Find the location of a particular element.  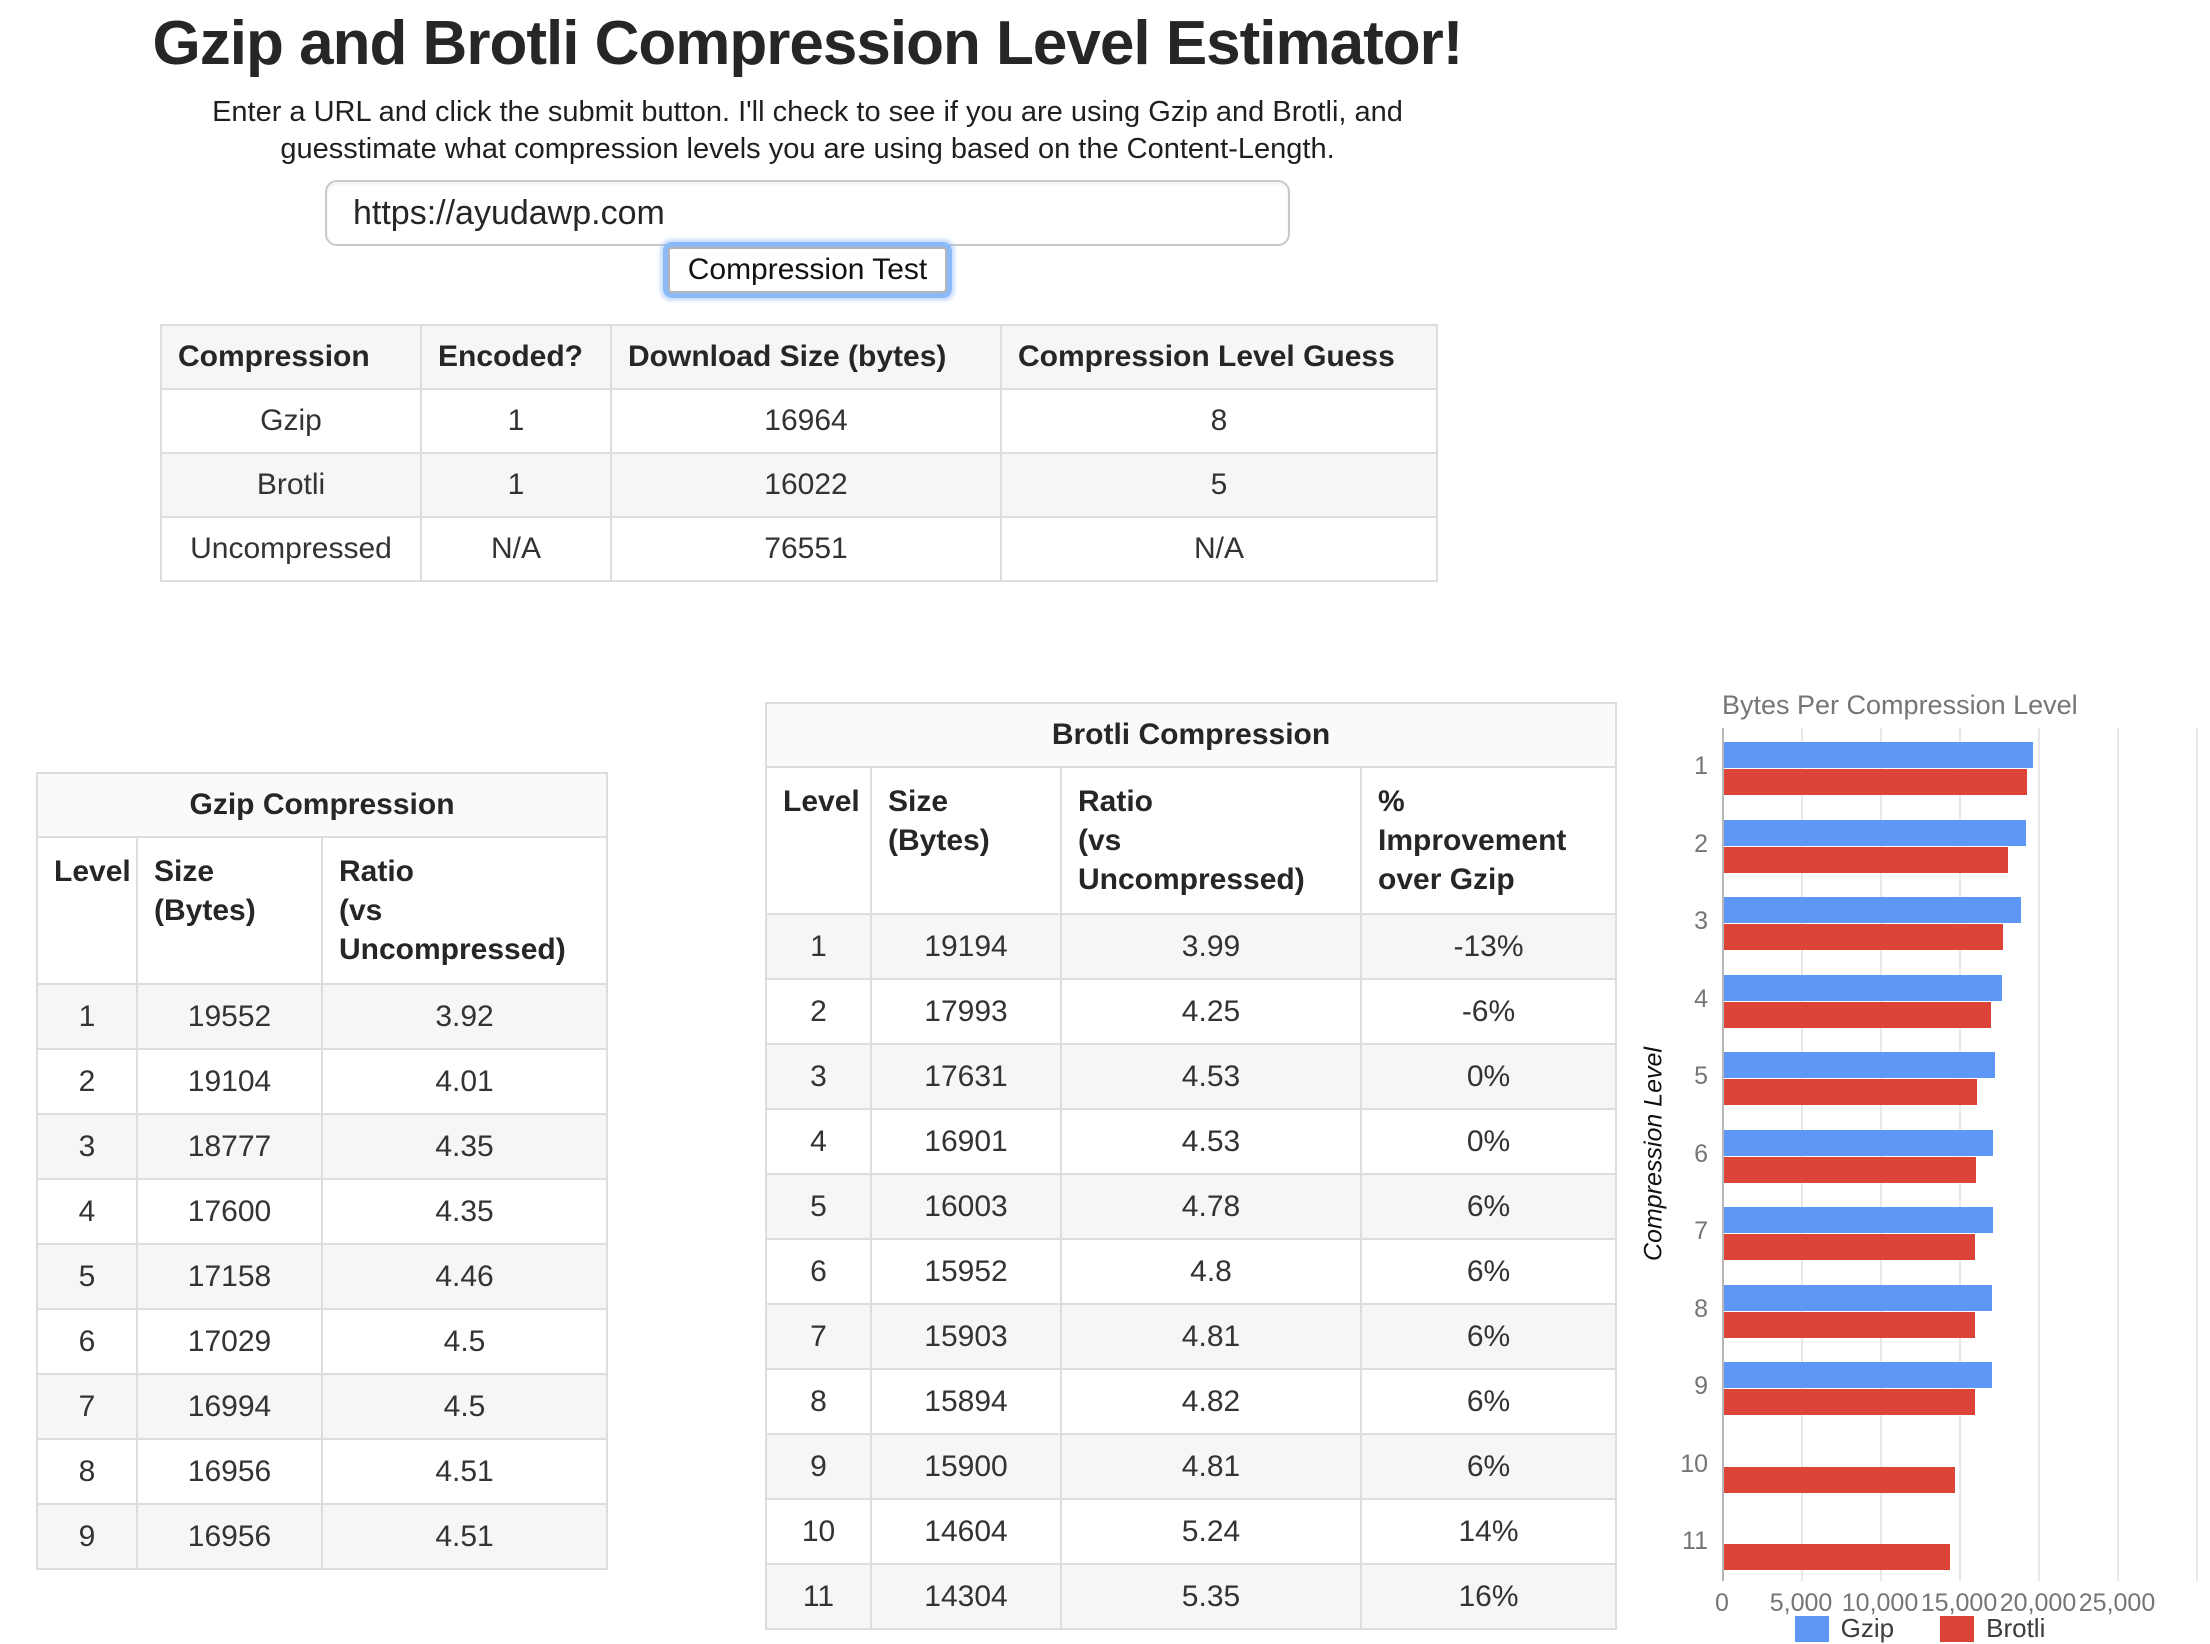

table-cell: 4.78 is located at coordinates (1211, 1206).